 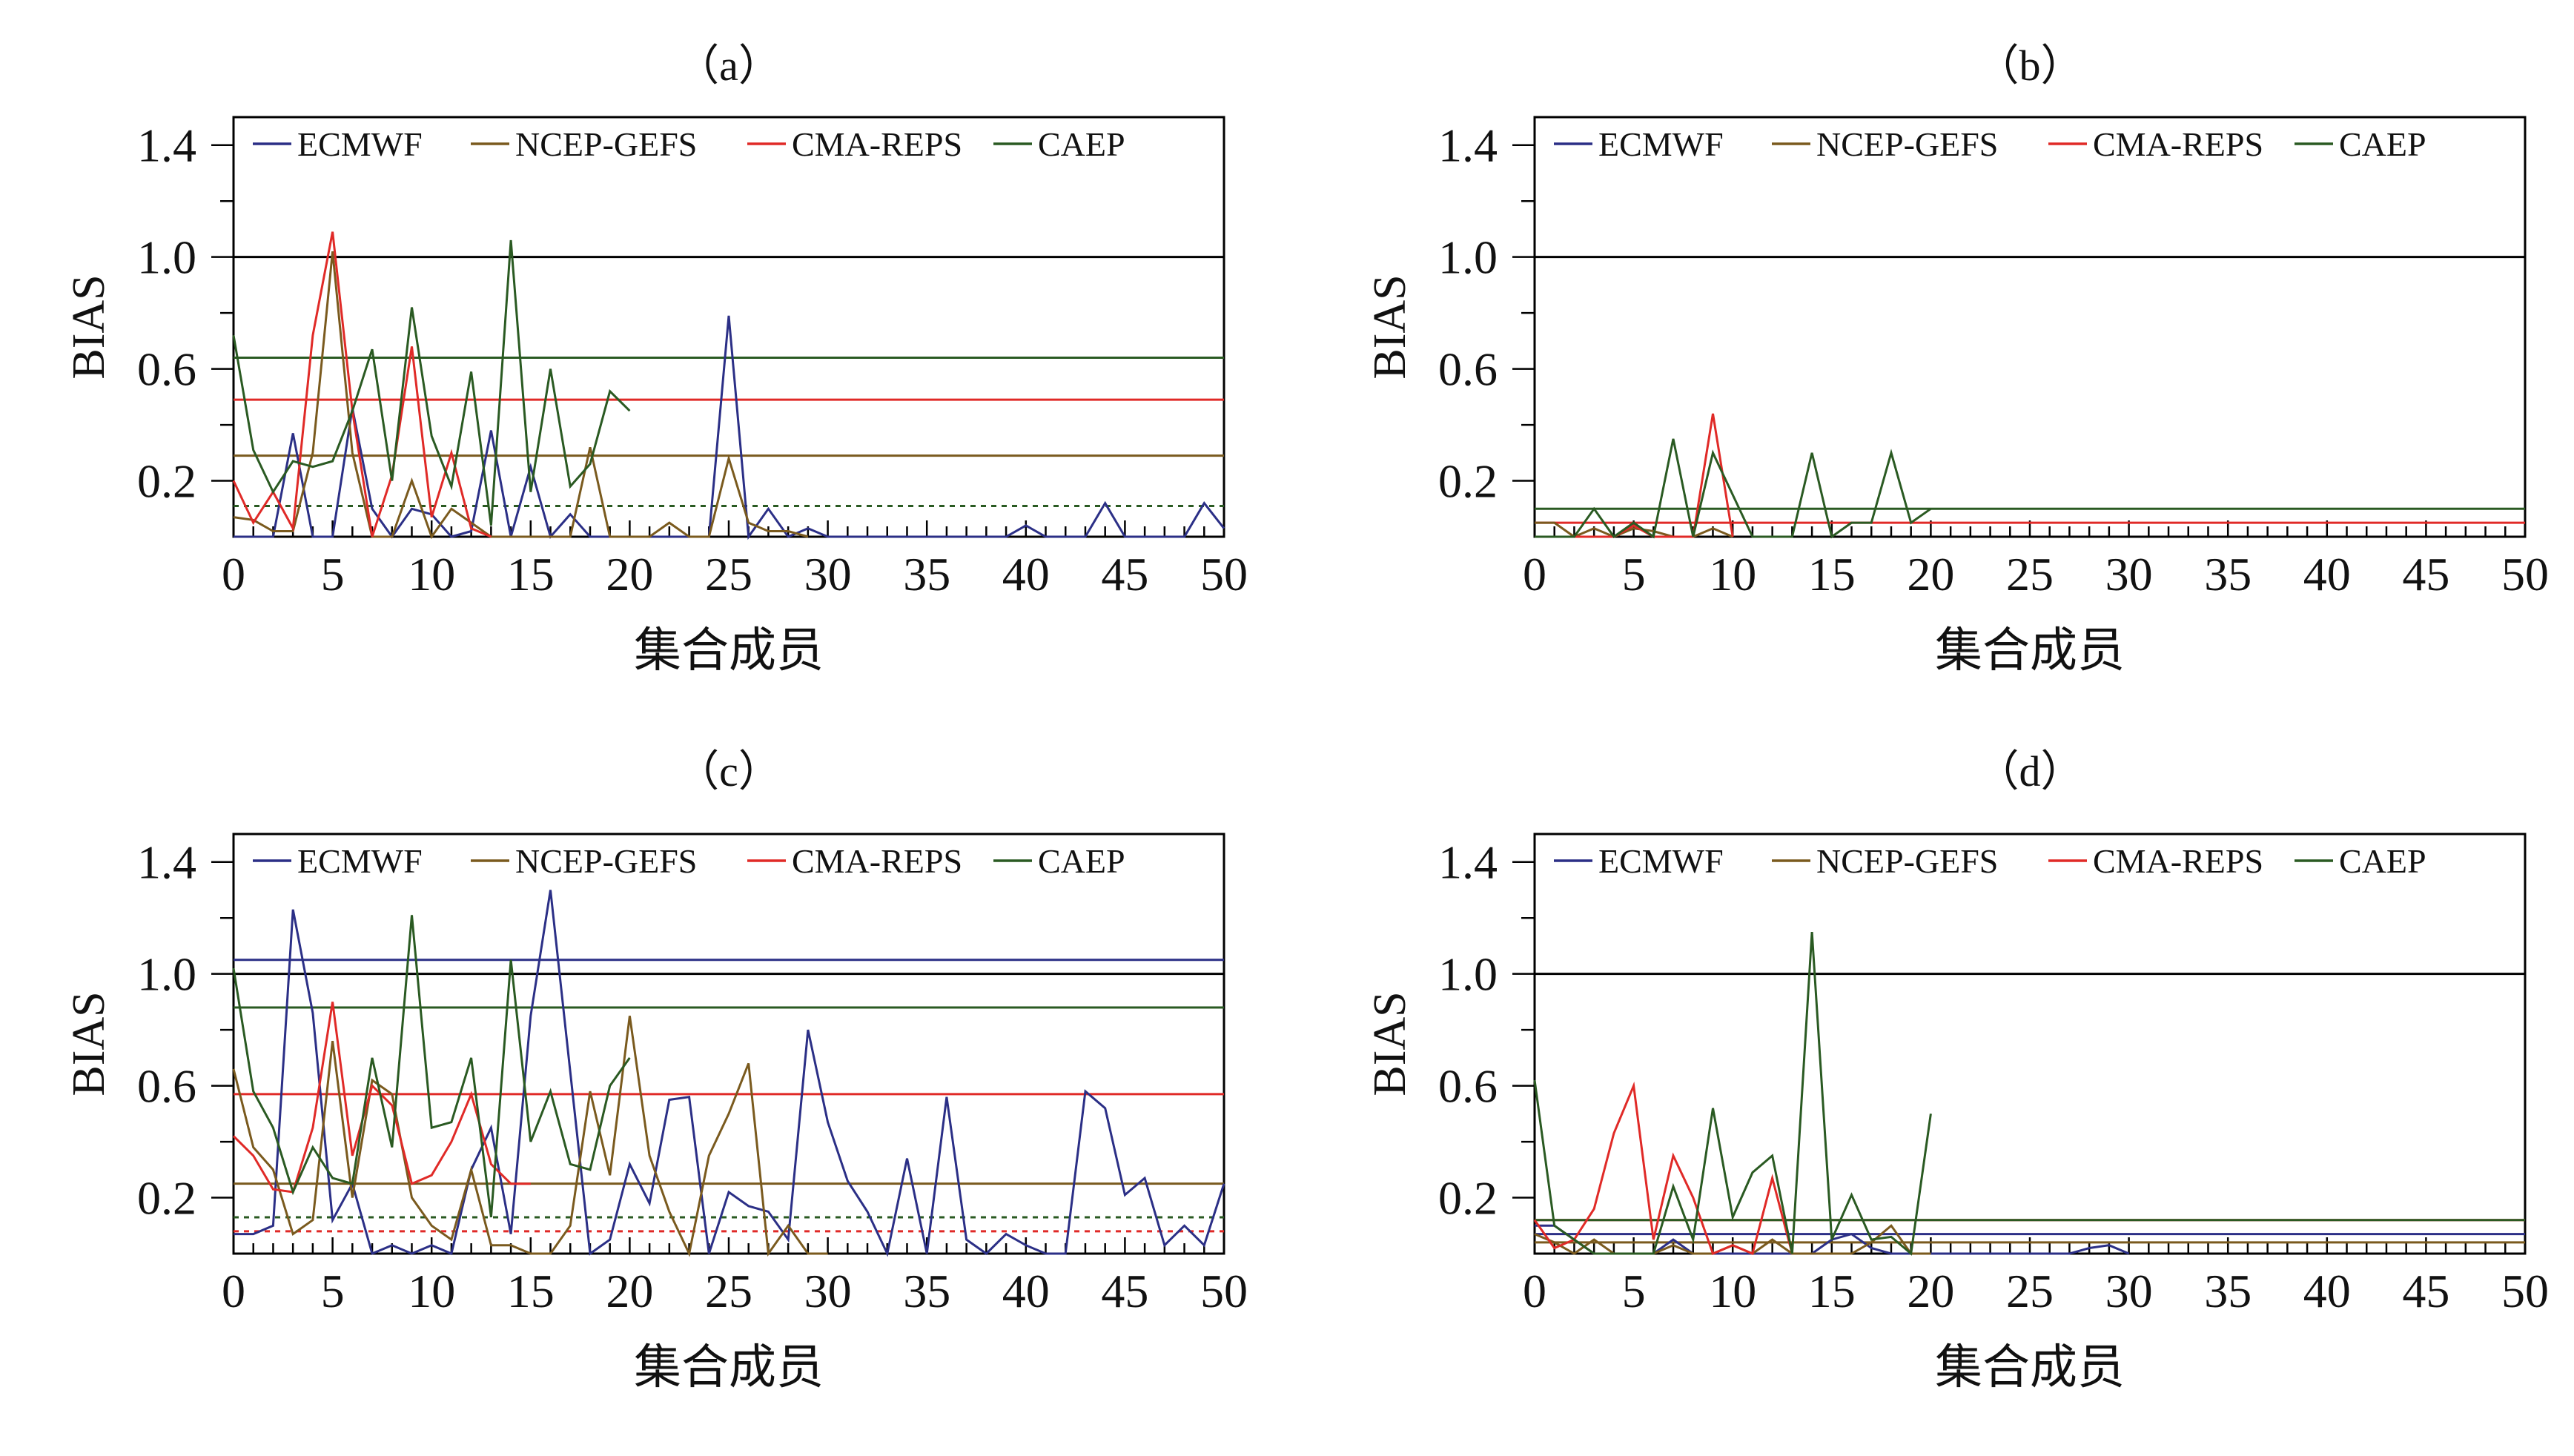 I want to click on panel-title: （d）, so click(x=2029, y=771).